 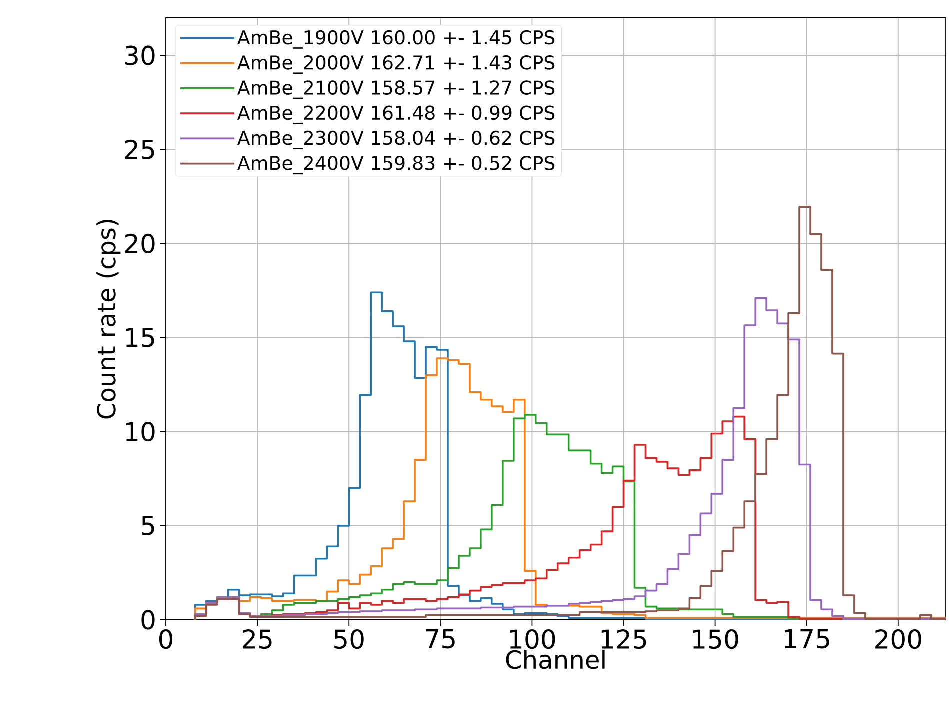 I want to click on y-tick-label: 0, so click(x=148, y=620).